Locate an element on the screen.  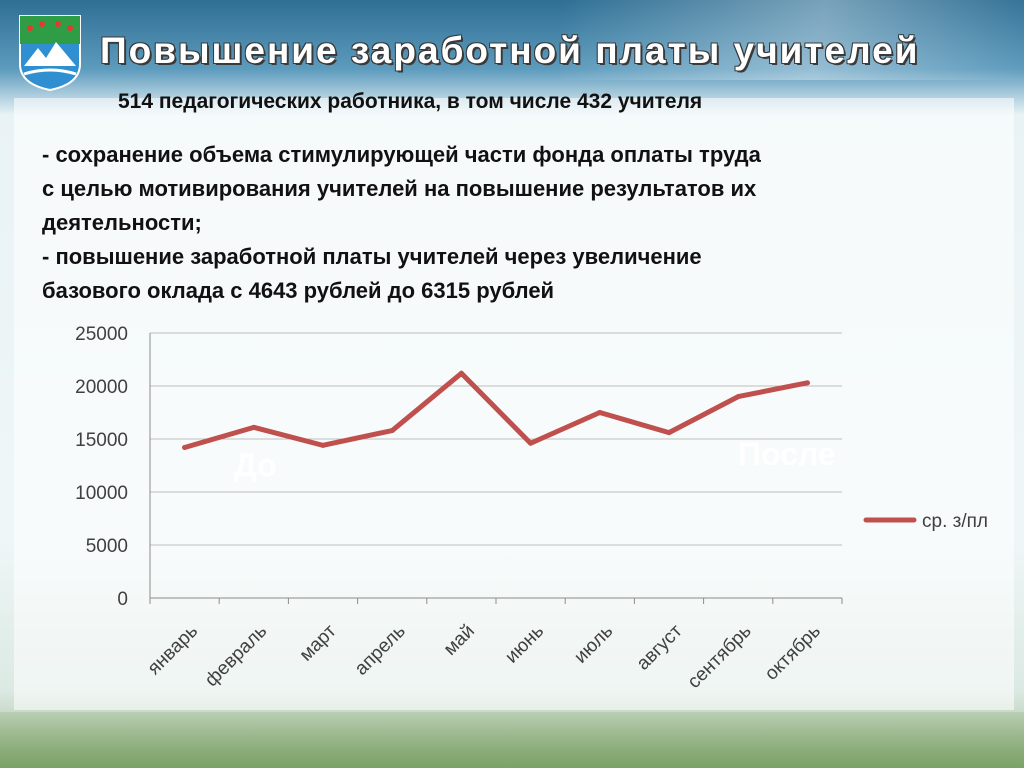
background-landscape is located at coordinates (512, 740).